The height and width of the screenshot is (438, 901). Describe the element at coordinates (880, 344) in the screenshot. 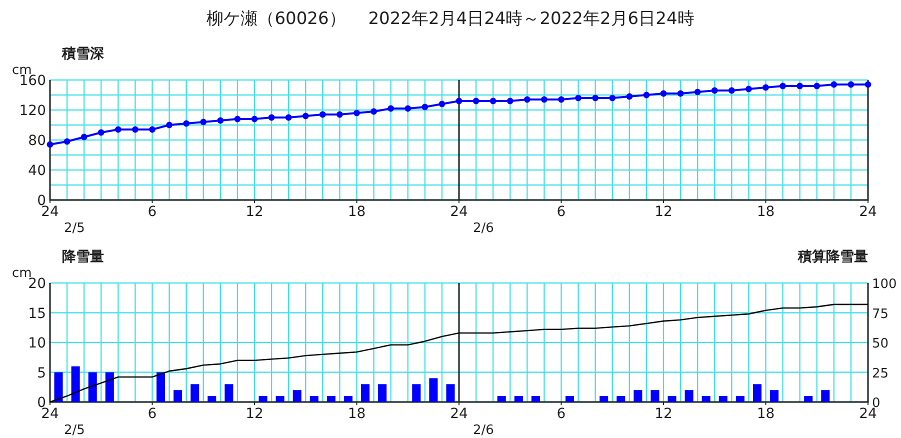

I see `y2-tick-label: 50` at that location.